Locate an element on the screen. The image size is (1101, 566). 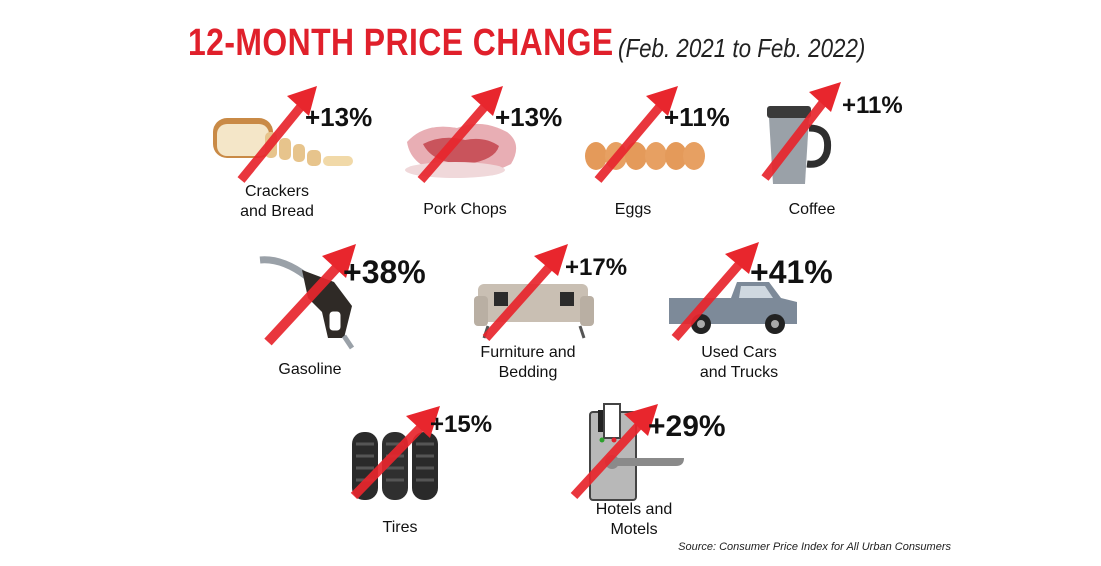
value-label: +41% is located at coordinates (791, 272).